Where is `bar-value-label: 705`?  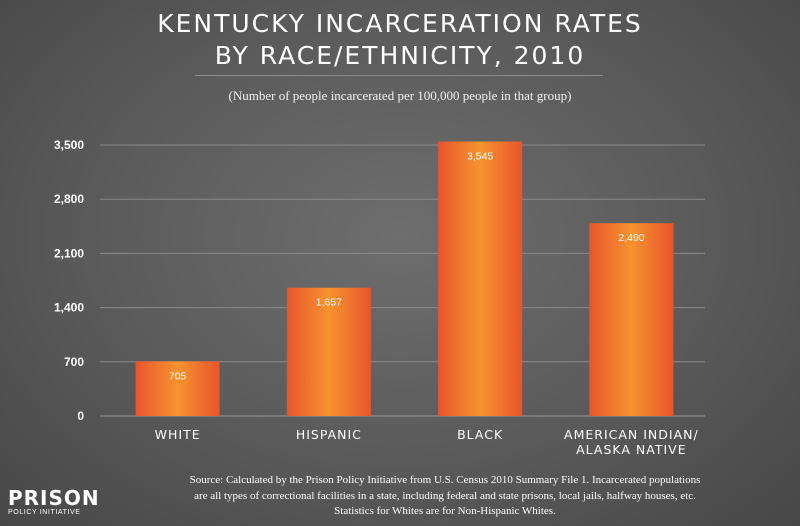
bar-value-label: 705 is located at coordinates (178, 376).